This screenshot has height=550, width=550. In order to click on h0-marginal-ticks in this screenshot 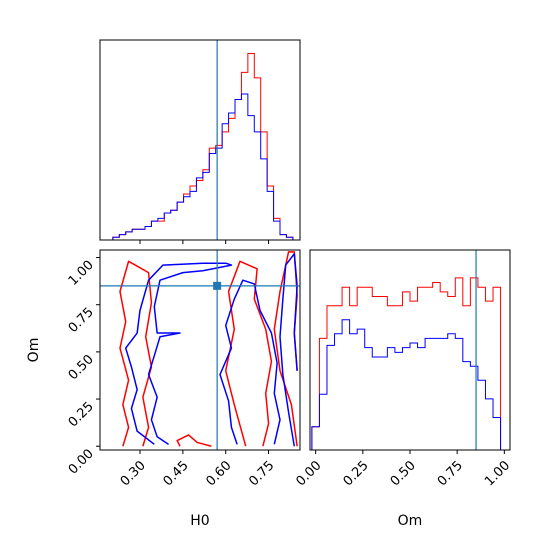, I will do `click(204, 242)`.